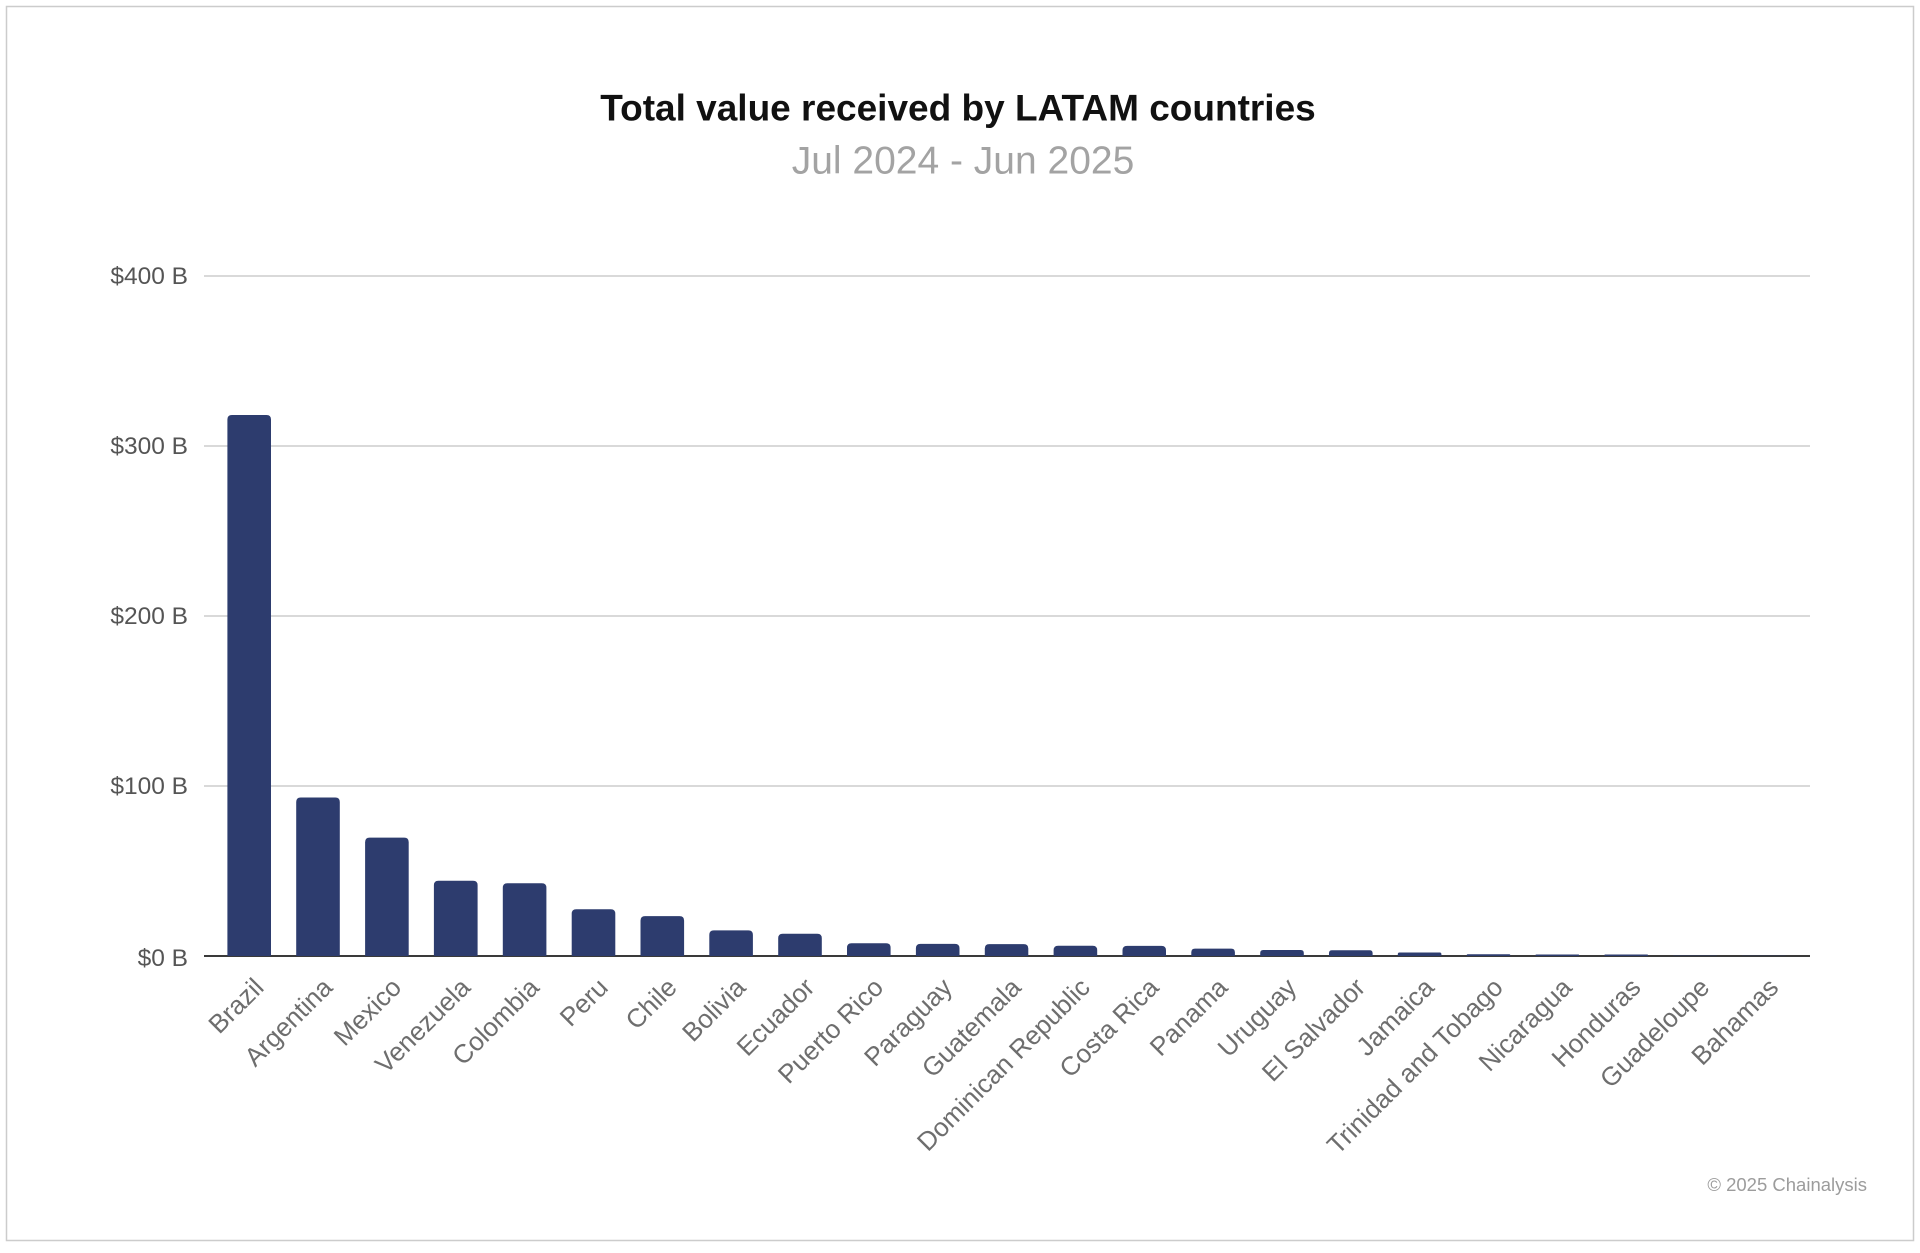 The image size is (1920, 1253). What do you see at coordinates (958, 108) in the screenshot?
I see `svg-text:Total value received by LATAM: Total value received by LATAM countries` at bounding box center [958, 108].